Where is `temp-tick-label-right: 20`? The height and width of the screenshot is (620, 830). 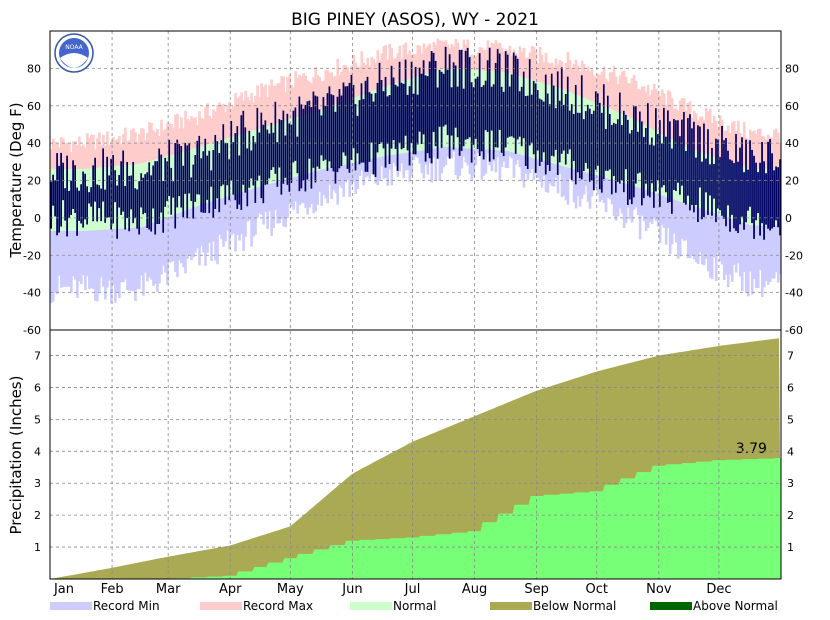
temp-tick-label-right: 20 is located at coordinates (792, 181).